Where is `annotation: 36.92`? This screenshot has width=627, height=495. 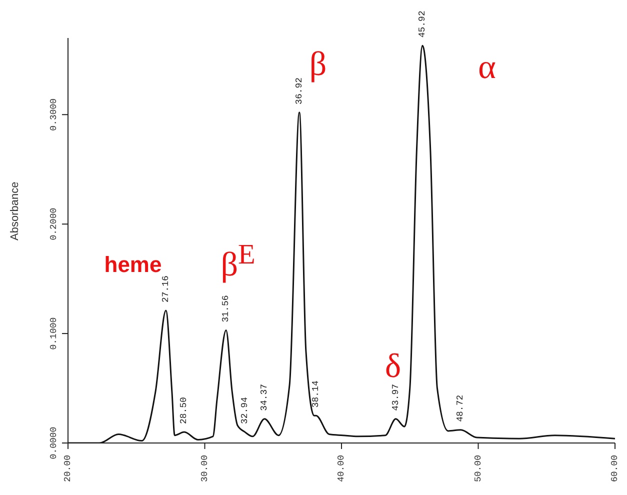 annotation: 36.92 is located at coordinates (299, 90).